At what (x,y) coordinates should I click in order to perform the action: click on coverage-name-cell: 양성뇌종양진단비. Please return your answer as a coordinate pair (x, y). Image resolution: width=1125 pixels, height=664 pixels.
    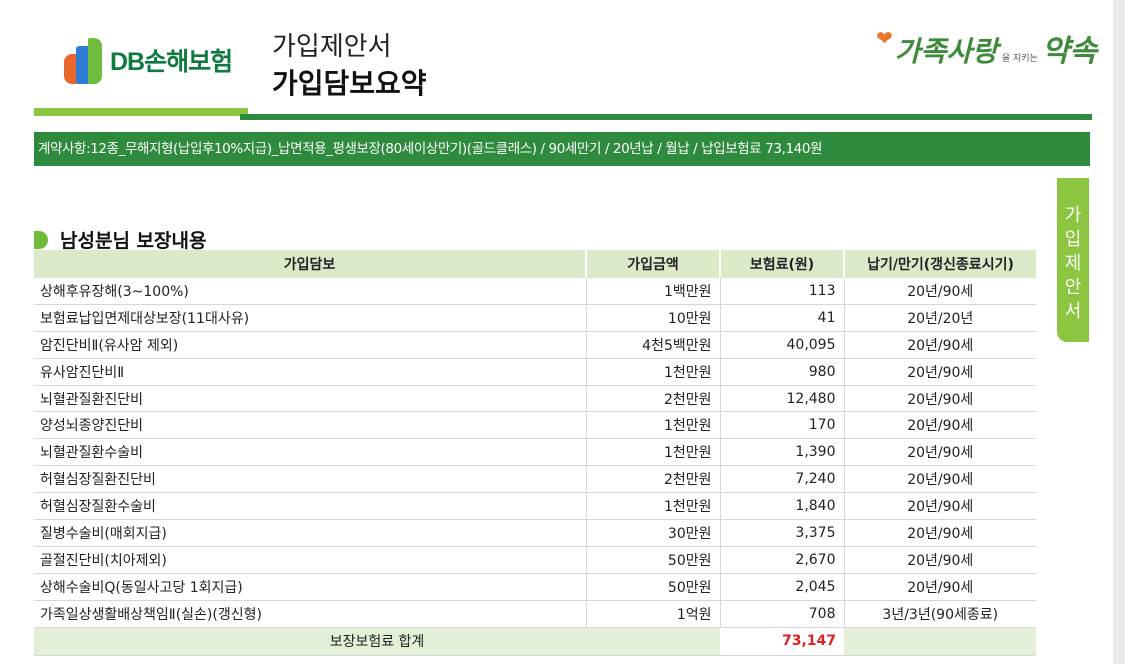
    Looking at the image, I should click on (310, 425).